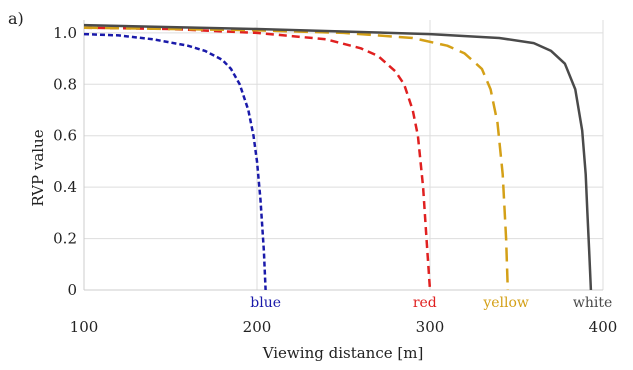 This screenshot has width=633, height=370. What do you see at coordinates (65, 136) in the screenshot?
I see `y-tick-label: 0.6` at bounding box center [65, 136].